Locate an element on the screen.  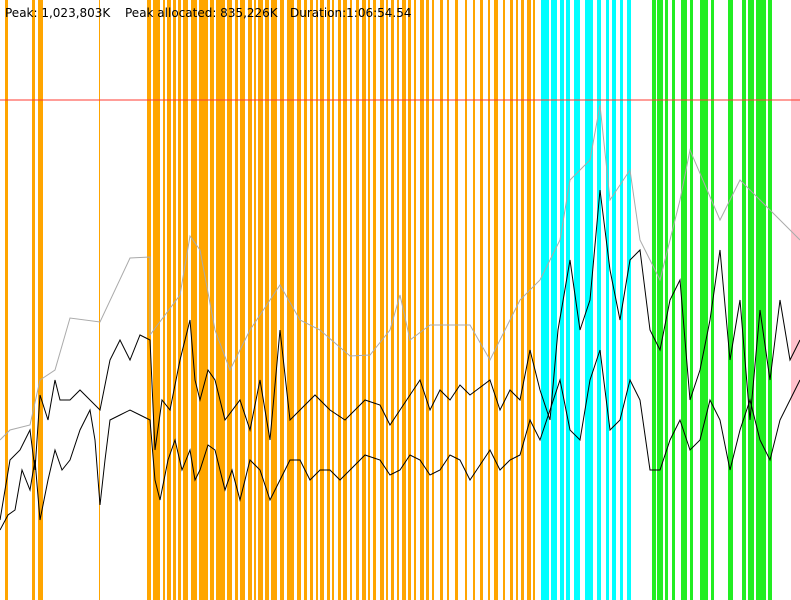
peak-label: Peak: 1,023,803K is located at coordinates (58, 13).